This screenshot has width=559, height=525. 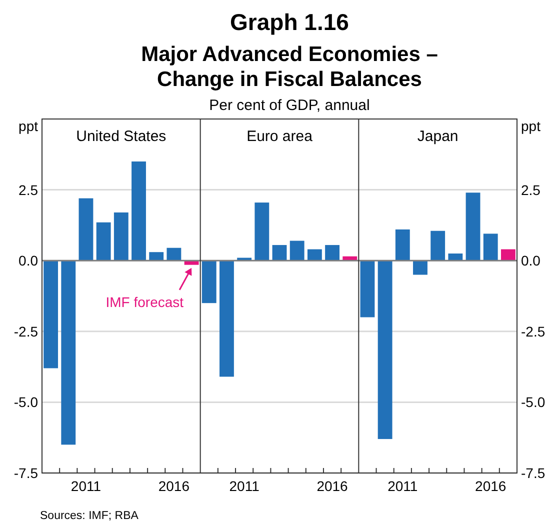 What do you see at coordinates (289, 105) in the screenshot?
I see `text: Per cent of GDP, annual` at bounding box center [289, 105].